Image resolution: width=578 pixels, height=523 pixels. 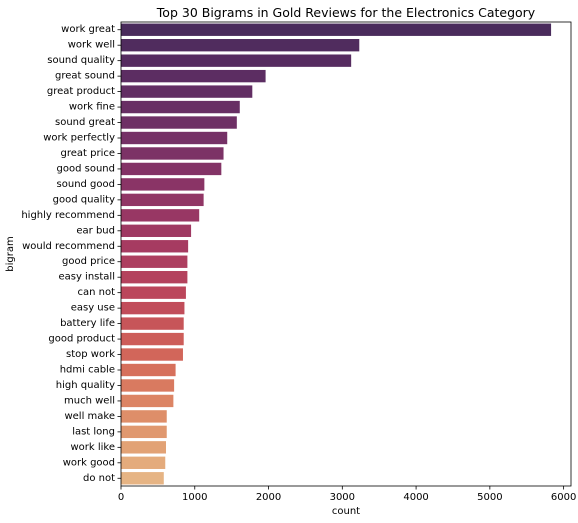 I want to click on y-tick-label: great product, so click(x=81, y=91).